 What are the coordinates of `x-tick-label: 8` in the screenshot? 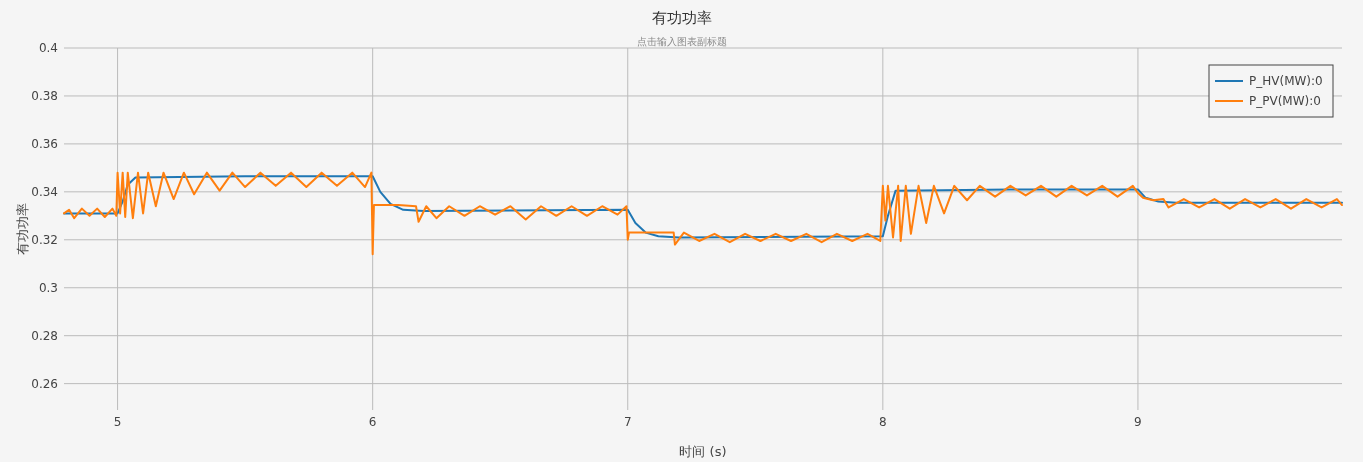 It's located at (883, 422).